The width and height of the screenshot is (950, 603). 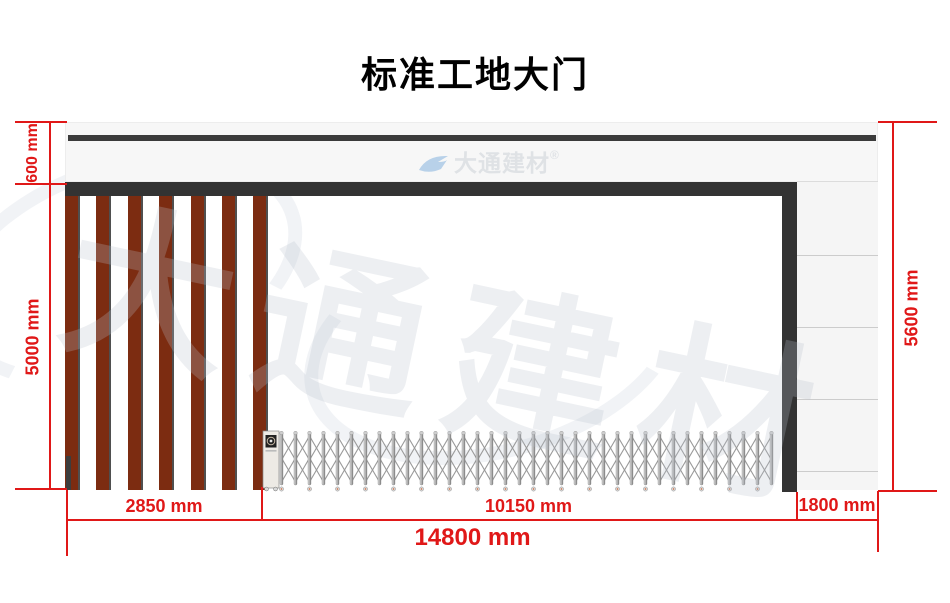 I want to click on slat-frame-stub, so click(x=68, y=473).